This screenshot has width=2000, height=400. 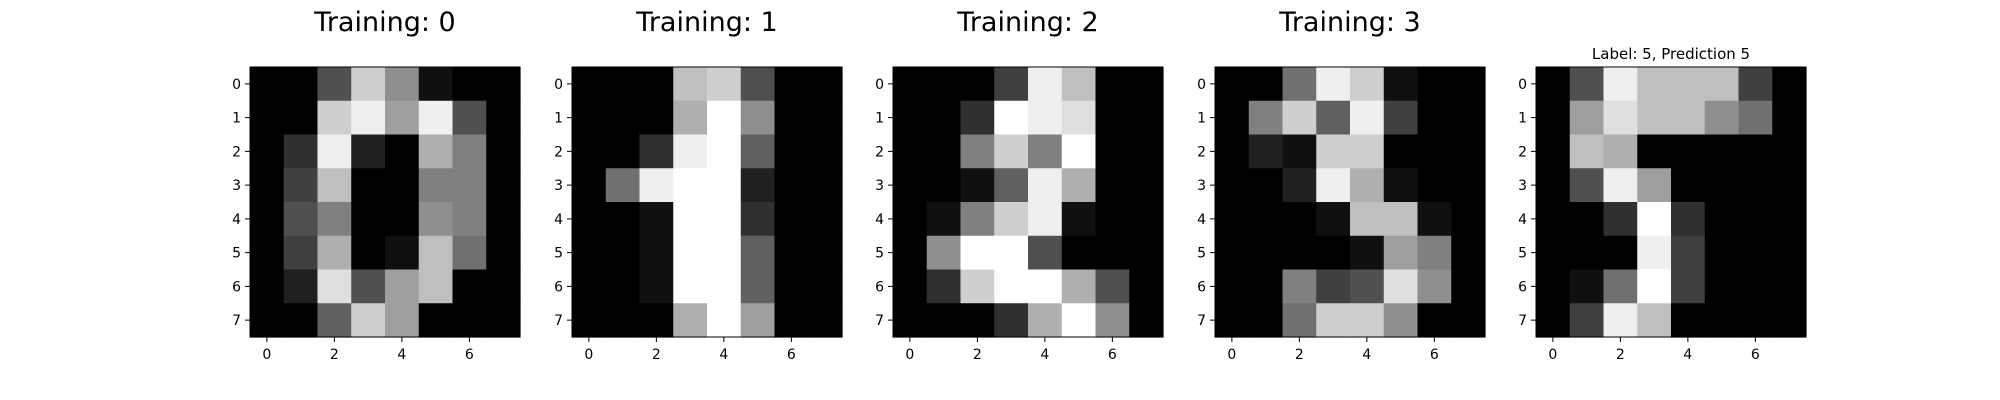 What do you see at coordinates (1112, 320) in the screenshot?
I see `pixel-cell-r7-c6` at bounding box center [1112, 320].